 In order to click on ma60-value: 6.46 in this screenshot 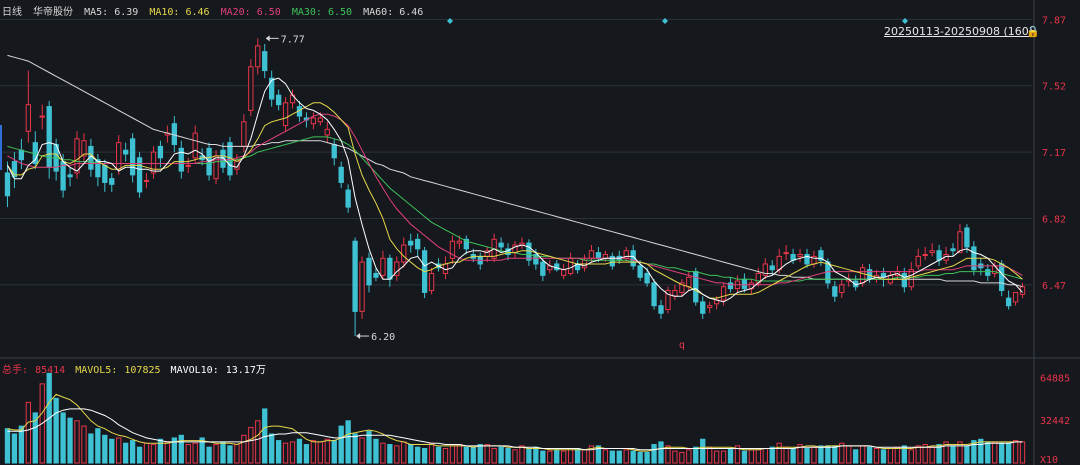, I will do `click(411, 12)`.